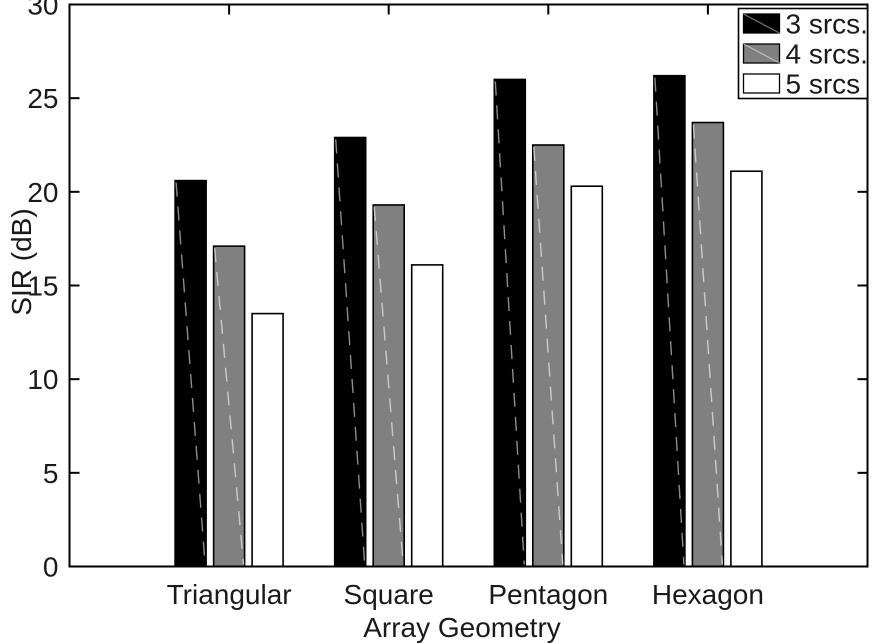  What do you see at coordinates (51, 473) in the screenshot?
I see `y-tick-label: 5` at bounding box center [51, 473].